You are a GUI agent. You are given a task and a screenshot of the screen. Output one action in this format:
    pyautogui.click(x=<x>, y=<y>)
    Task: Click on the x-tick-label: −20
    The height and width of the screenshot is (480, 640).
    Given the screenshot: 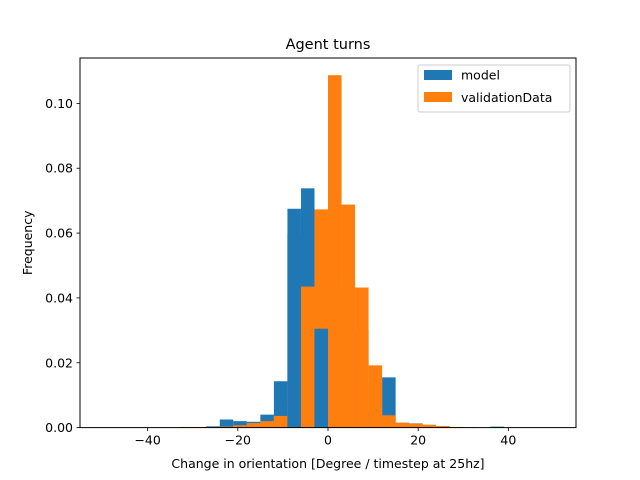 What is the action you would take?
    pyautogui.click(x=238, y=440)
    